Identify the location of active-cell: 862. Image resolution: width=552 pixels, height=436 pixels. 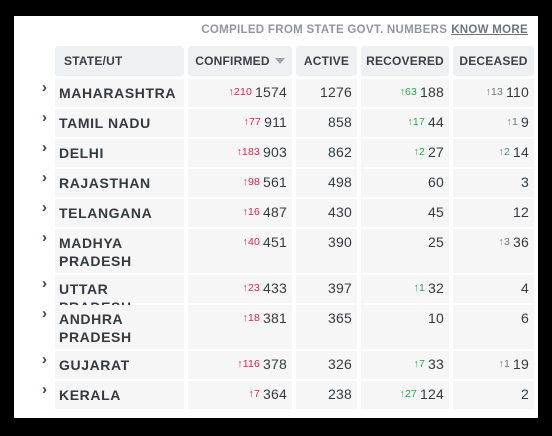
(326, 153).